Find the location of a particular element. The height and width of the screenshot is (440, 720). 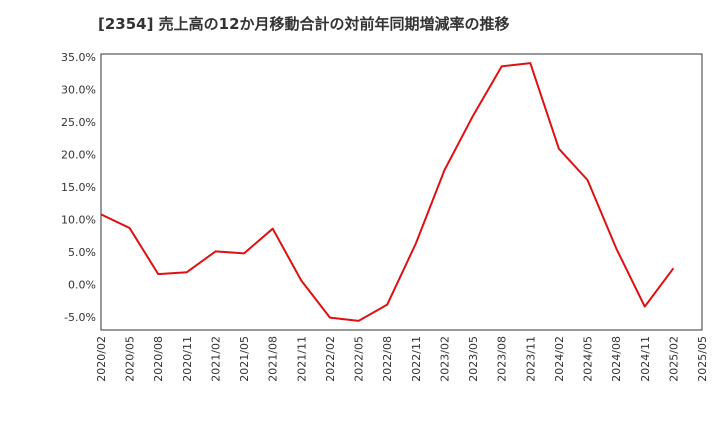

x-tick-label: 2022/08 is located at coordinates (387, 359).